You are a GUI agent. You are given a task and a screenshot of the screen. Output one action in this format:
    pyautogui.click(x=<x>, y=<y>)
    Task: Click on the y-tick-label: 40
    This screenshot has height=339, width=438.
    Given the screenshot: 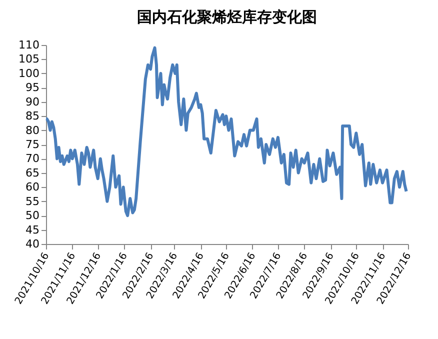 What is the action you would take?
    pyautogui.click(x=33, y=244)
    